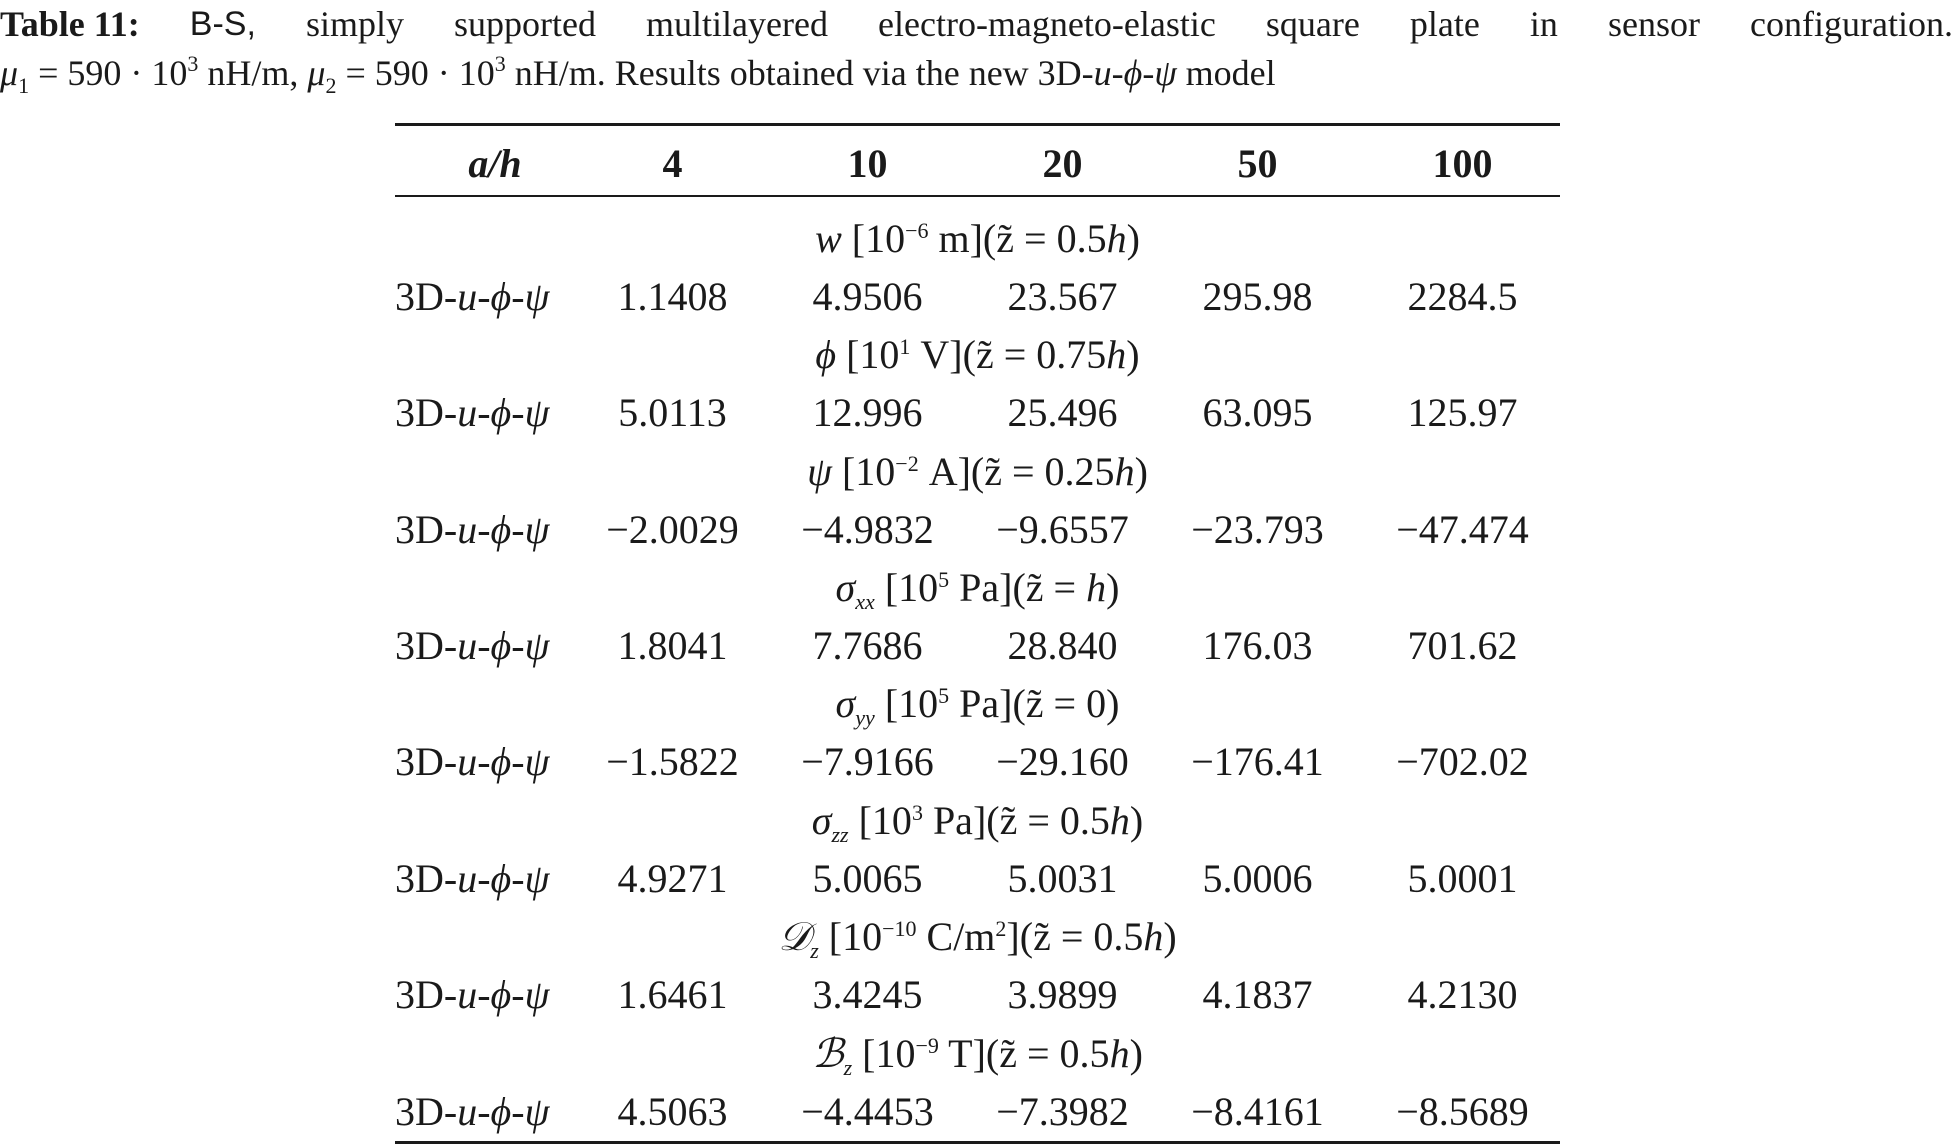 The image size is (1953, 1147). Describe the element at coordinates (672, 163) in the screenshot. I see `header-col: 4` at that location.